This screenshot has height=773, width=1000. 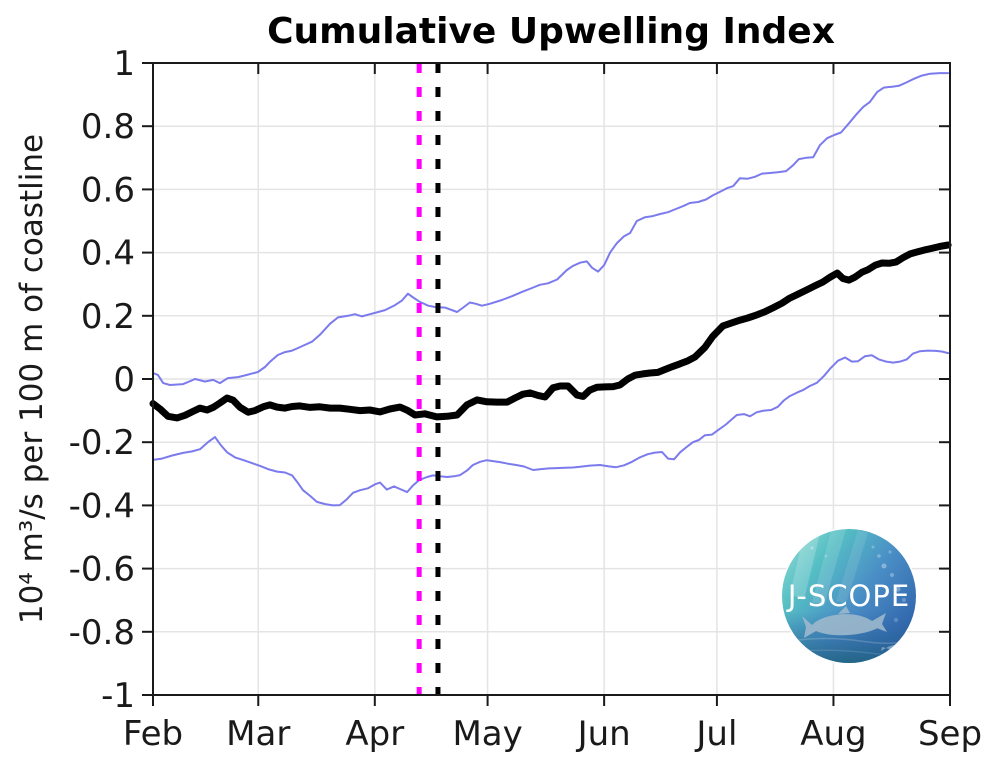 What do you see at coordinates (258, 734) in the screenshot?
I see `x-tick-label: Mar` at bounding box center [258, 734].